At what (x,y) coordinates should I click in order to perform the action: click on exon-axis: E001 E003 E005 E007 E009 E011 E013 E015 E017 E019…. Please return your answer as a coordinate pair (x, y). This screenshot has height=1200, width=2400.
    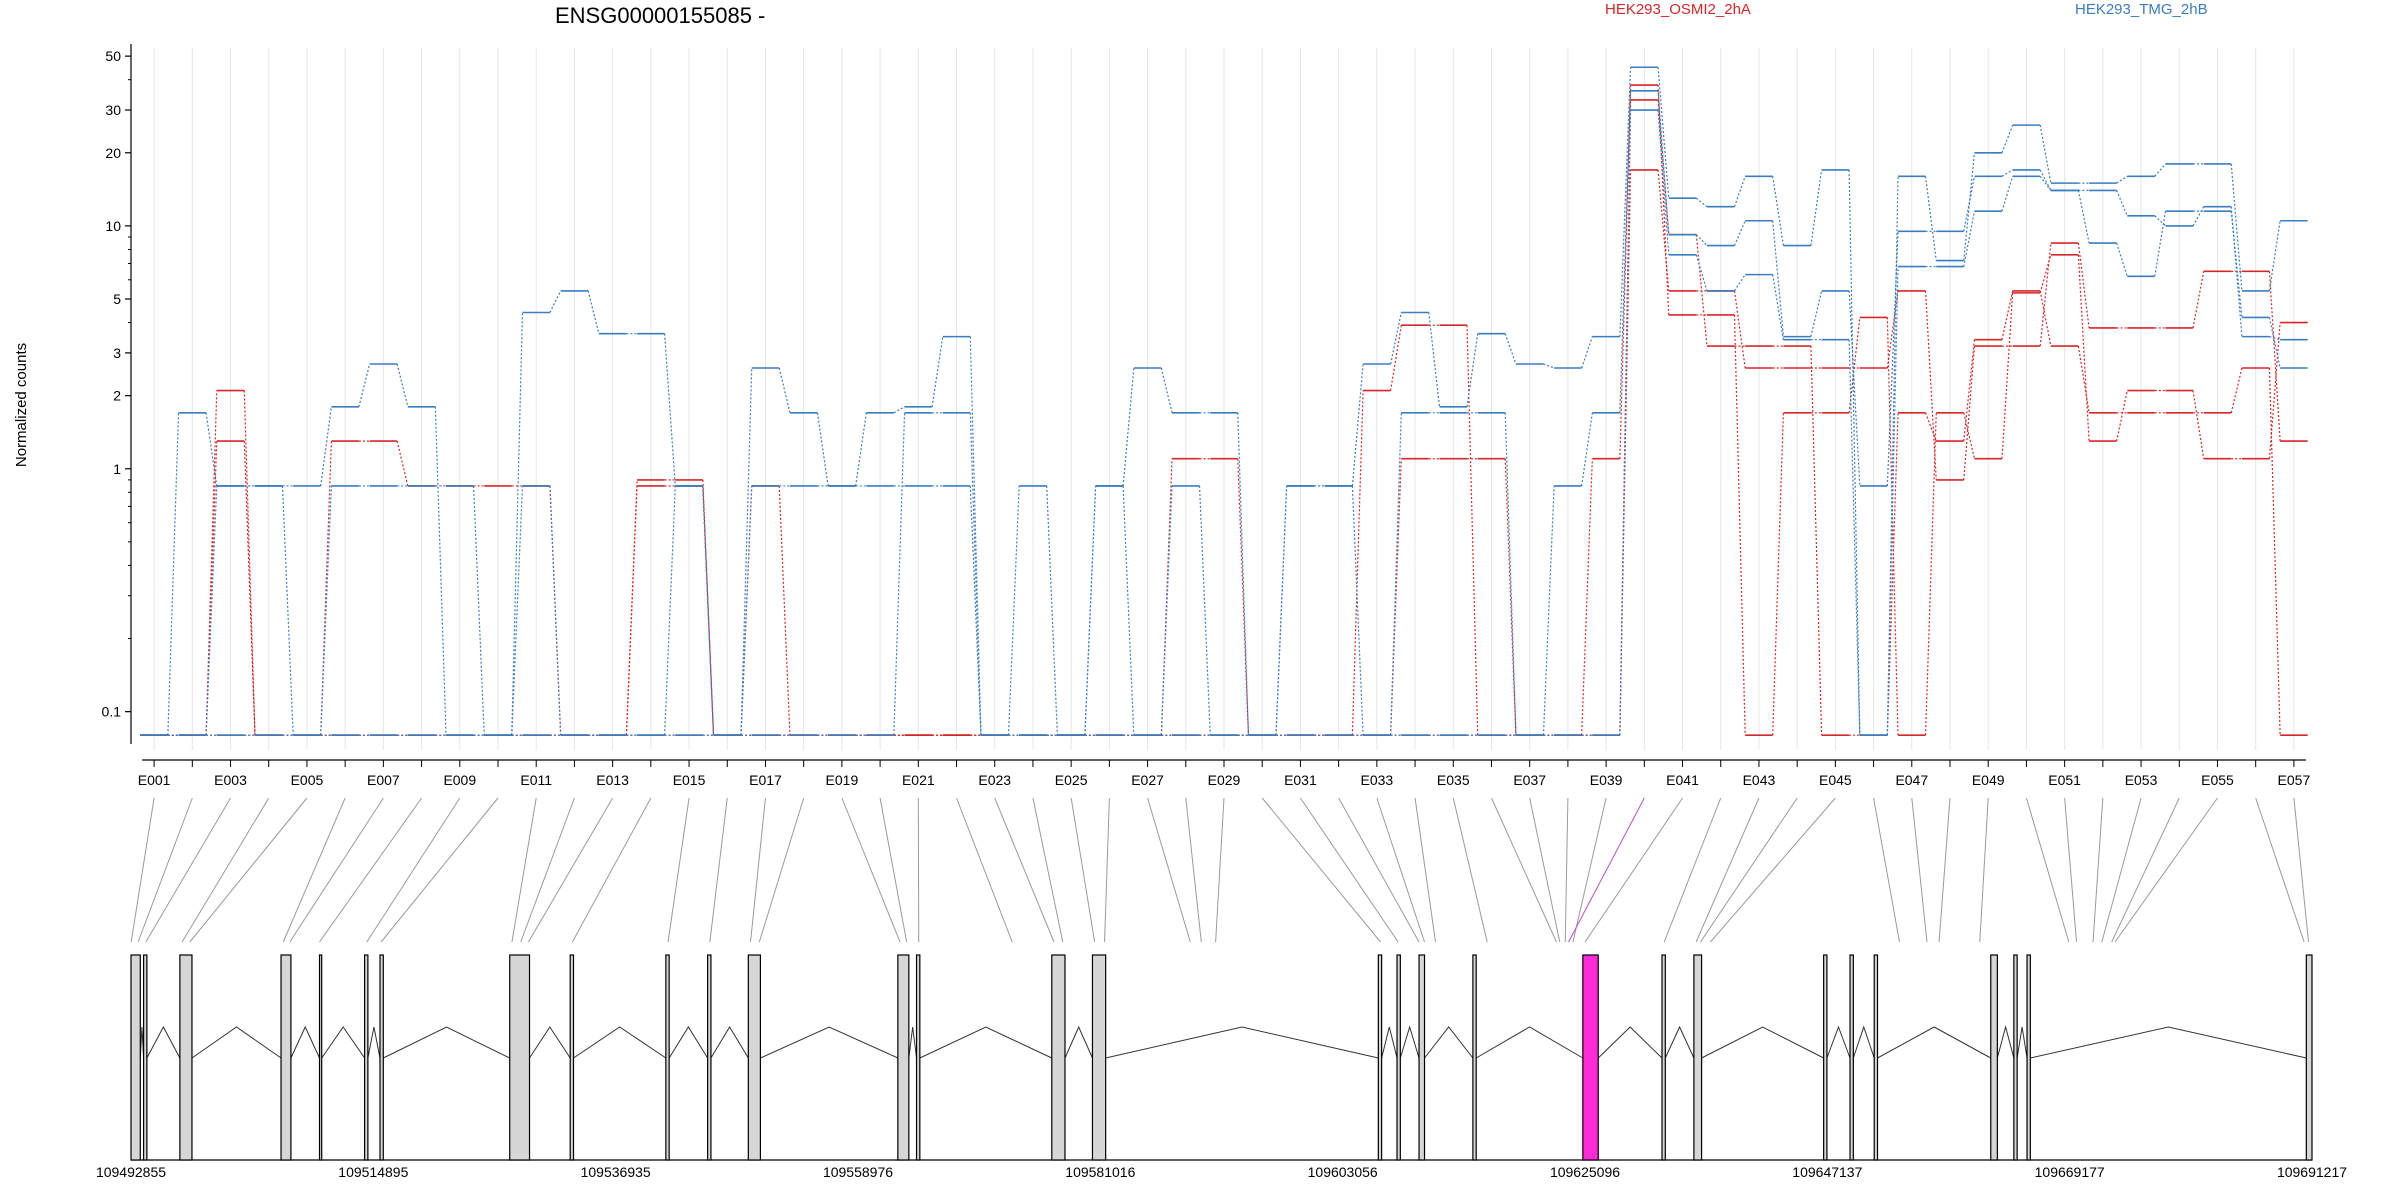
    Looking at the image, I should click on (1224, 773).